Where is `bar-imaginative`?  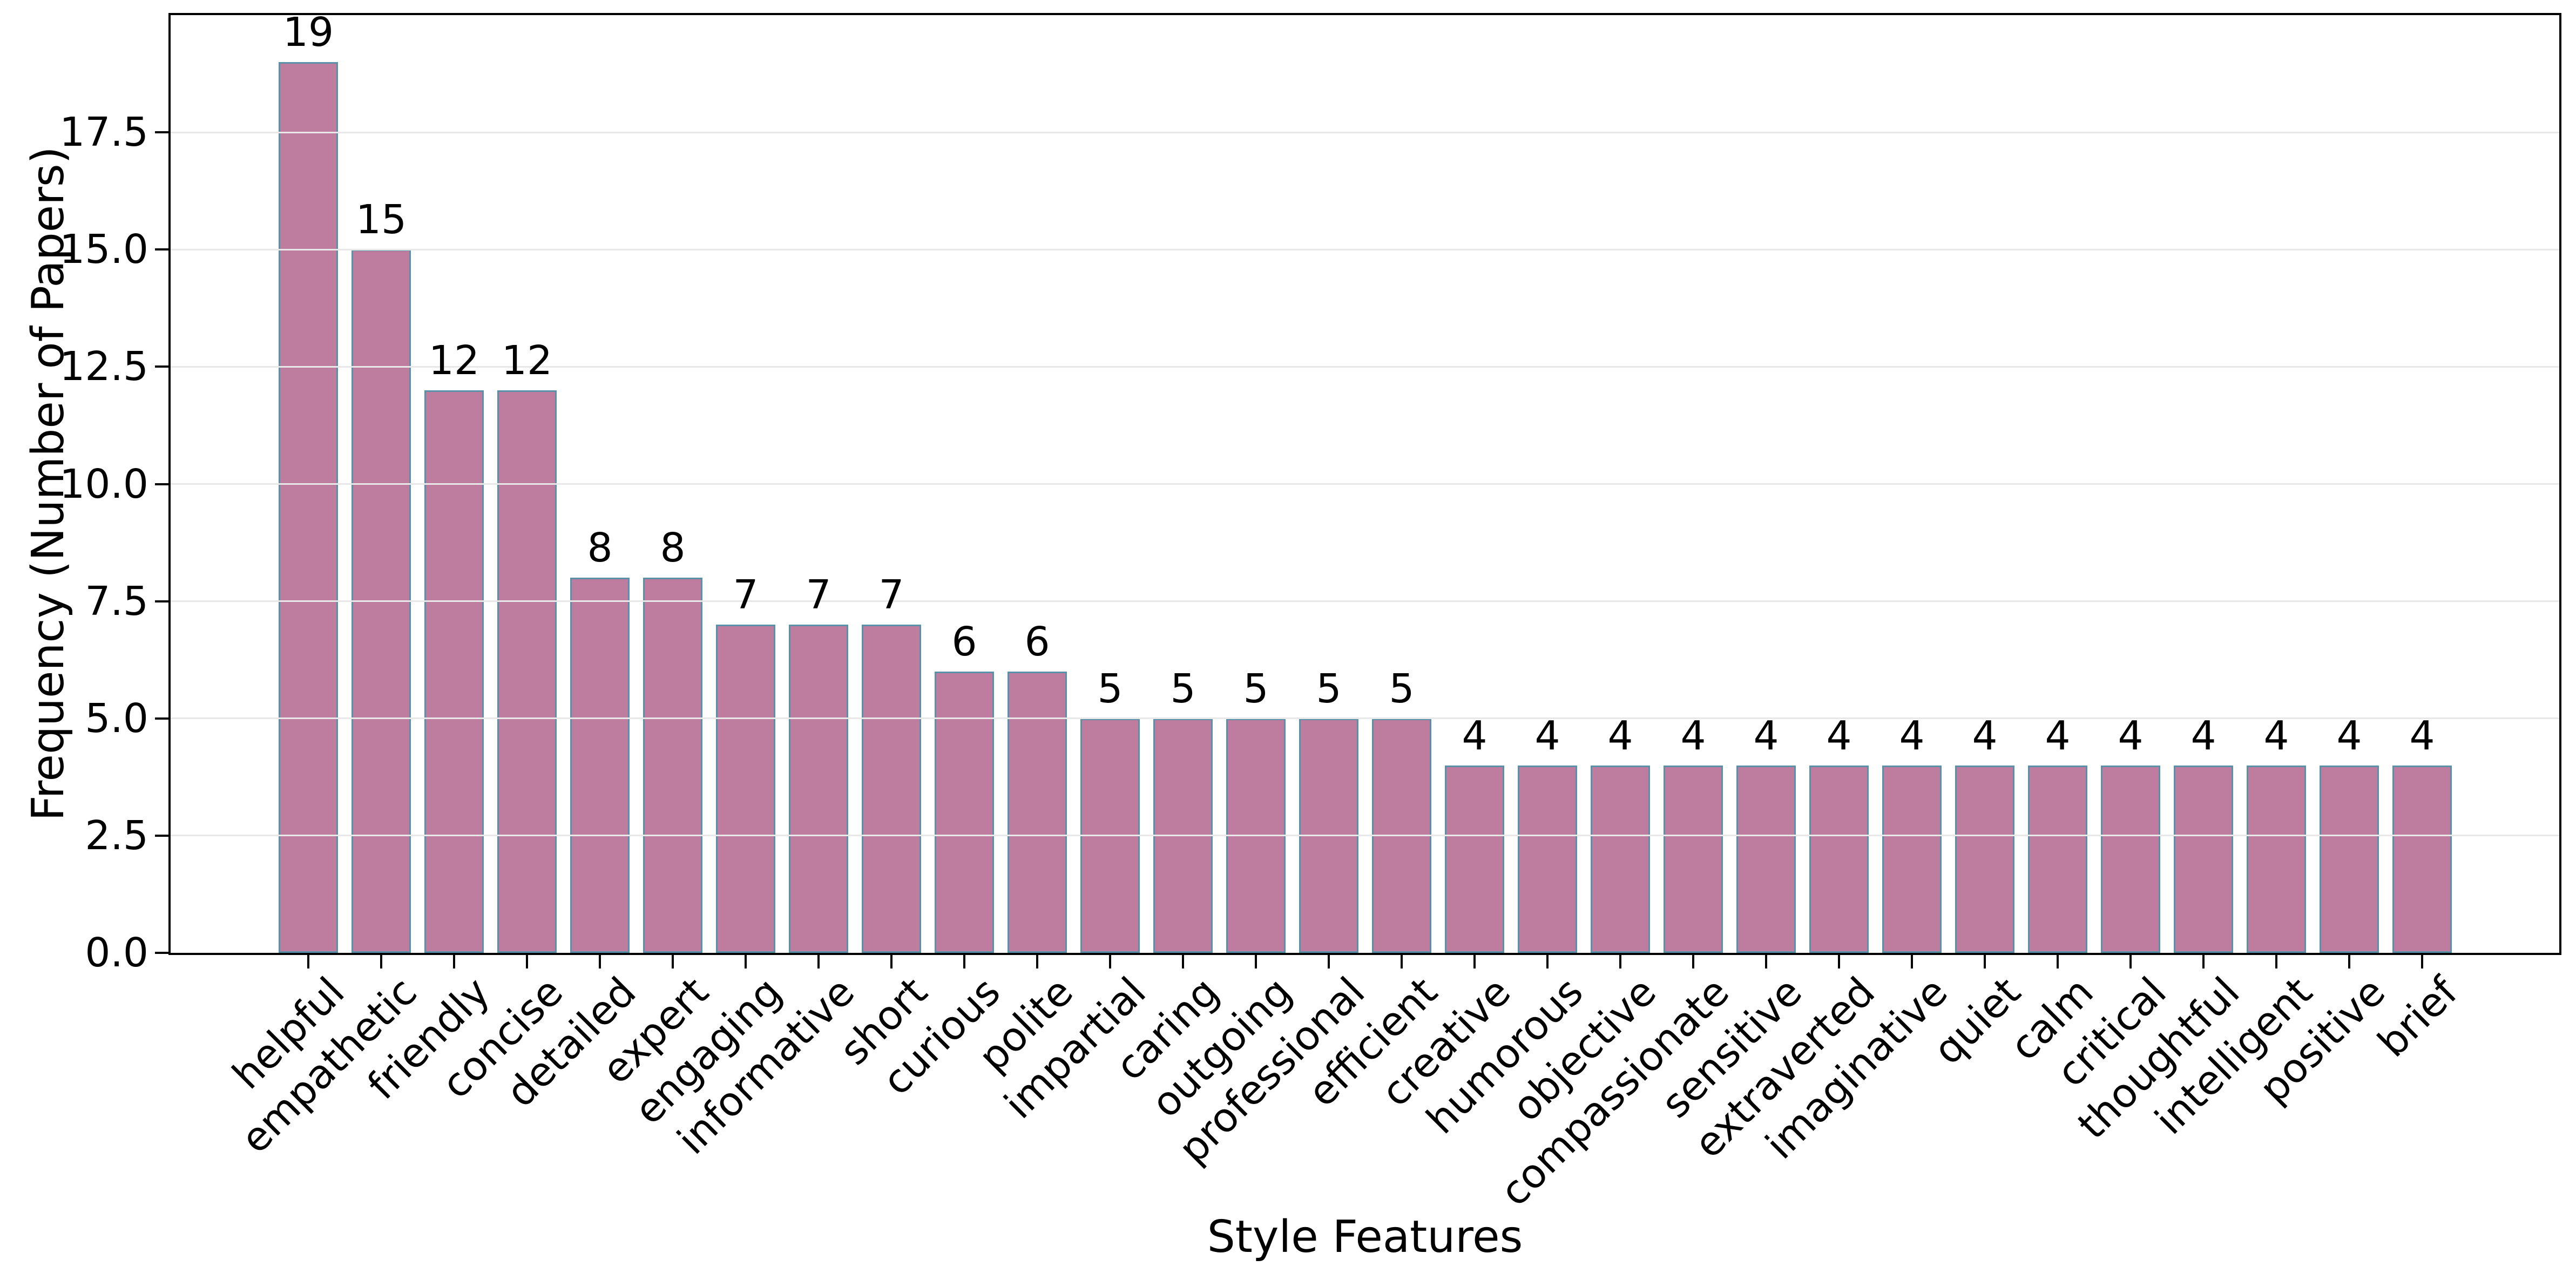 bar-imaginative is located at coordinates (1912, 859).